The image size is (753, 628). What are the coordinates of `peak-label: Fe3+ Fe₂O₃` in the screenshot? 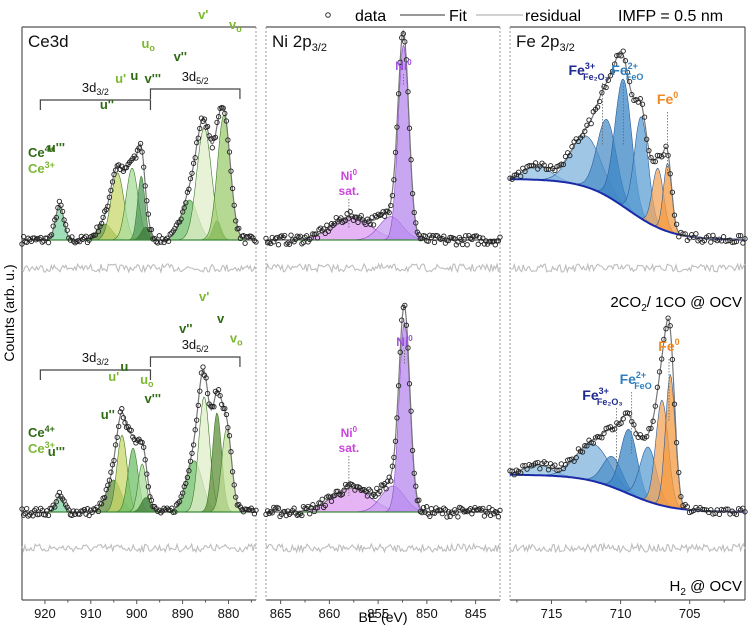 It's located at (588, 71).